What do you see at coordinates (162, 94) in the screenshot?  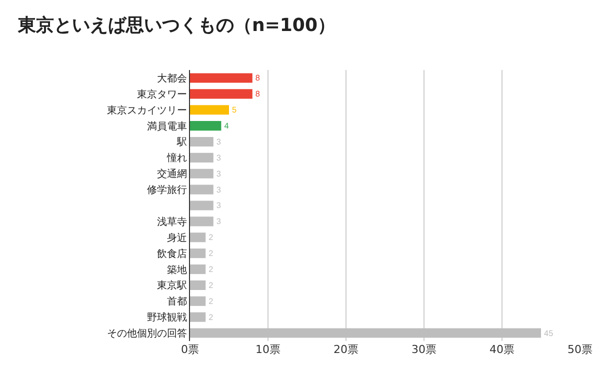 I see `y-tick-label: 東京タワー` at bounding box center [162, 94].